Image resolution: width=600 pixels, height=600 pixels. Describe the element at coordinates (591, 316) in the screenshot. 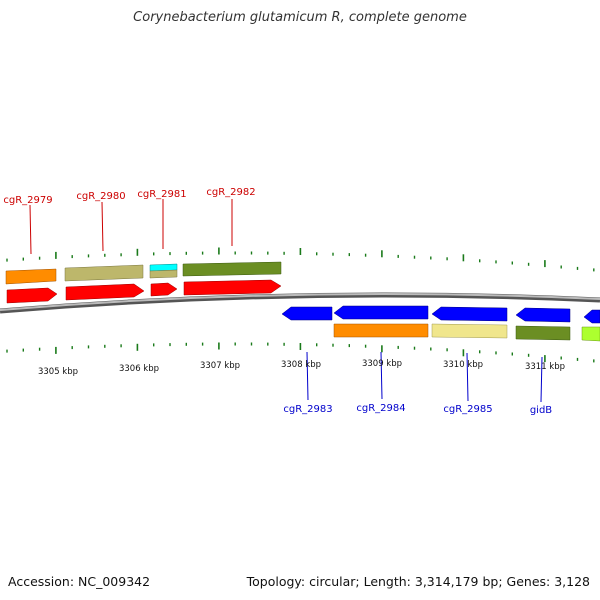

I see `arrow-next` at that location.